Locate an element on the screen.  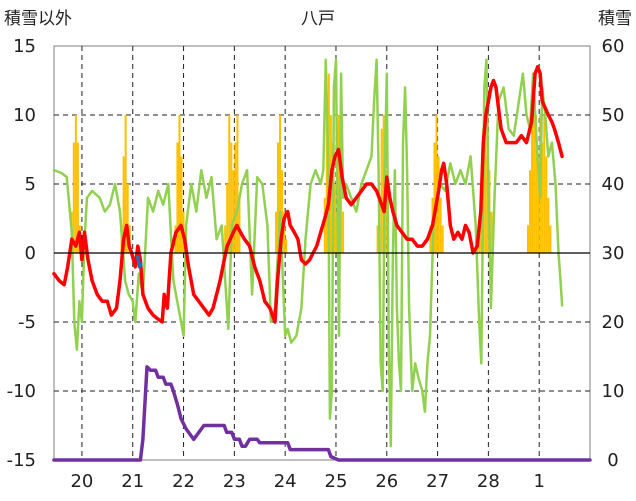
right-axis-ticks: 60 50 40 30 20 10 0 is located at coordinates (613, 253).